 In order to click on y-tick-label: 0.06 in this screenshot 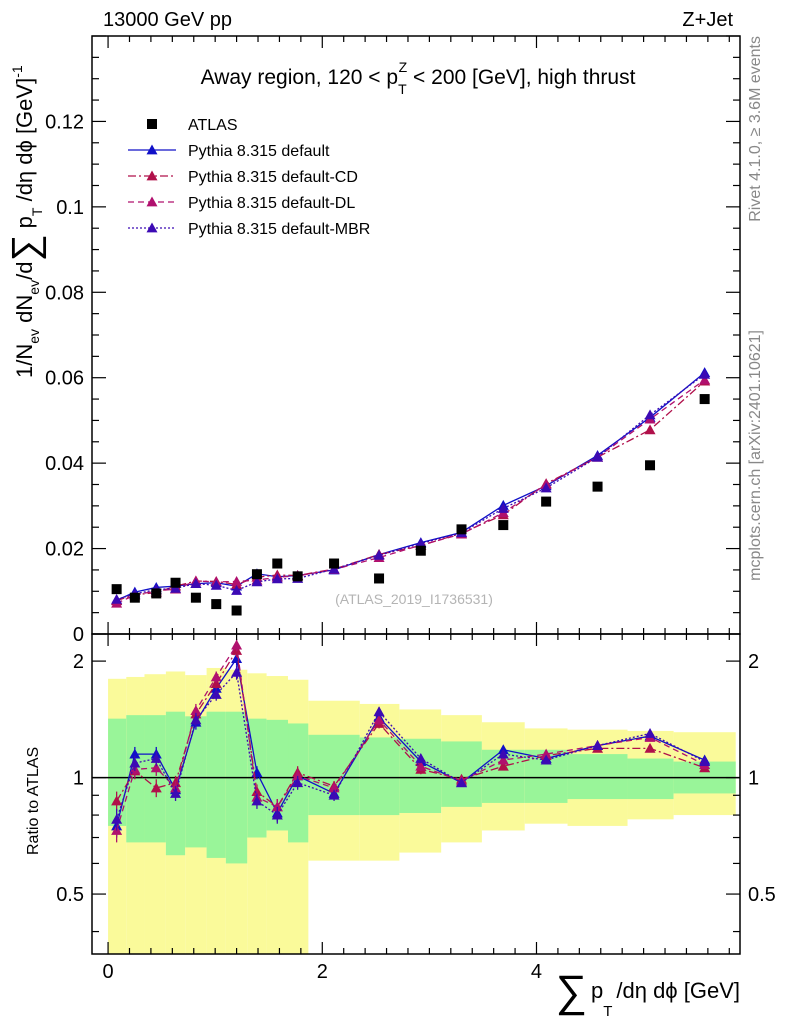, I will do `click(64, 379)`.